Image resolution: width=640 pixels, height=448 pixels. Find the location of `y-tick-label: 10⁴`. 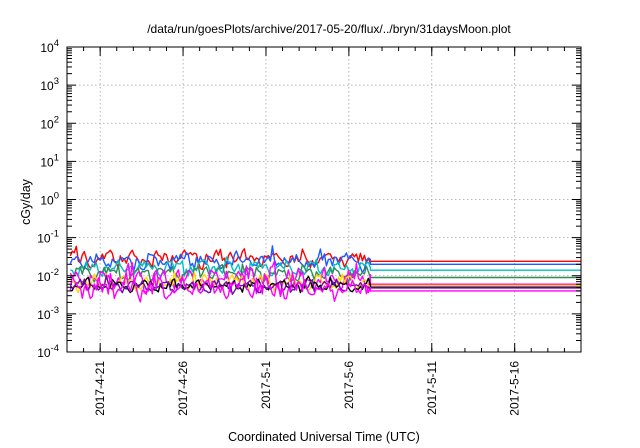

y-tick-label: 10⁴ is located at coordinates (49, 46).